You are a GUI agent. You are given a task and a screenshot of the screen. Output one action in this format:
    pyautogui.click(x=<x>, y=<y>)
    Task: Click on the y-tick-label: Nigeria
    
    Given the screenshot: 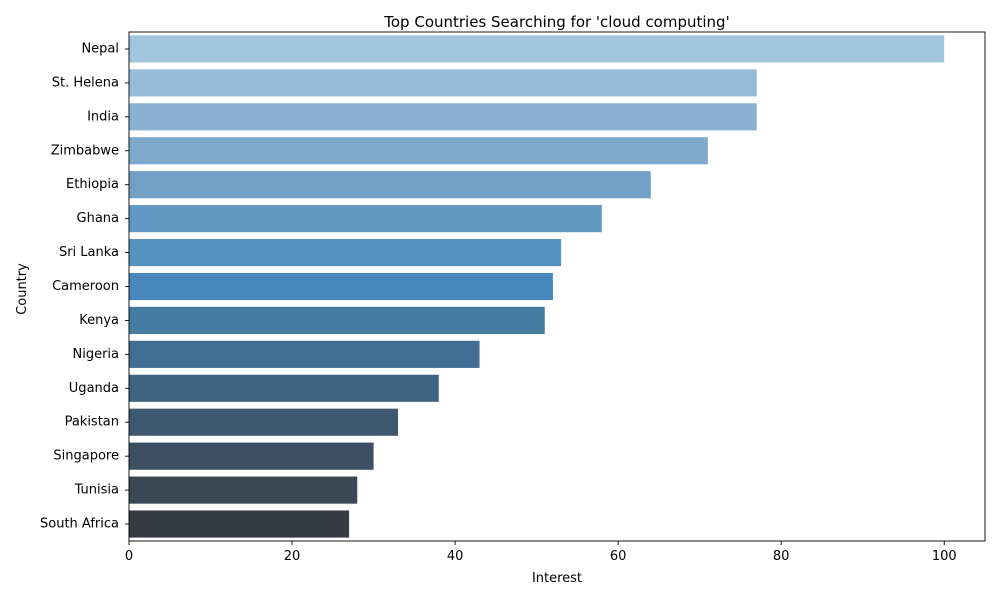 What is the action you would take?
    pyautogui.click(x=95, y=354)
    